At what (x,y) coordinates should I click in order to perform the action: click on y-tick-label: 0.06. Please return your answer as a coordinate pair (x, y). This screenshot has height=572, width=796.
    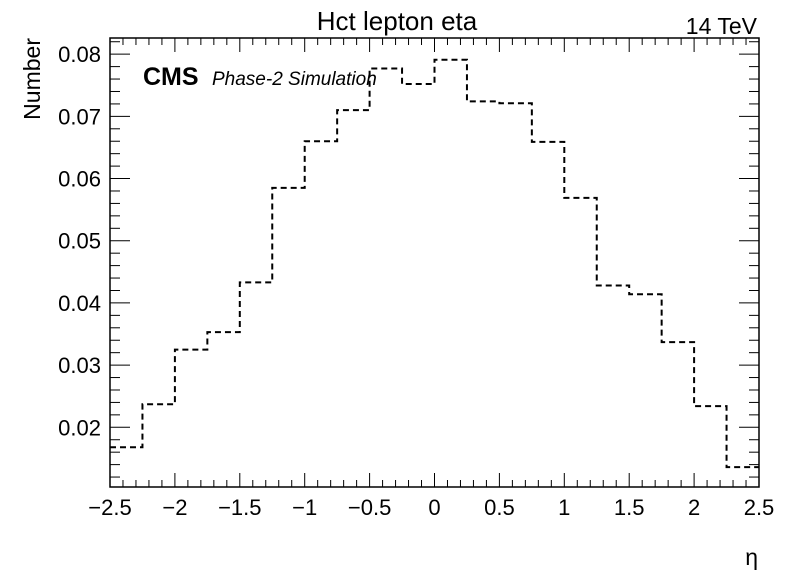
    Looking at the image, I should click on (79, 179).